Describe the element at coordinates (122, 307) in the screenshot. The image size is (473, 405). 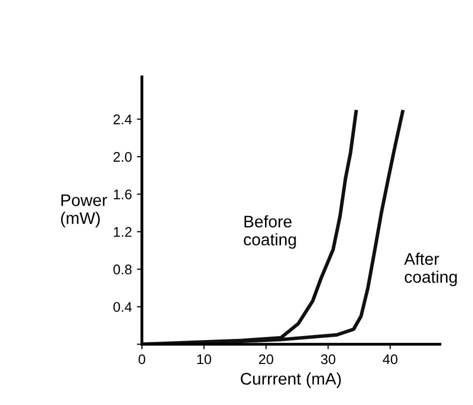
I see `y-tick-label: 0.4` at that location.